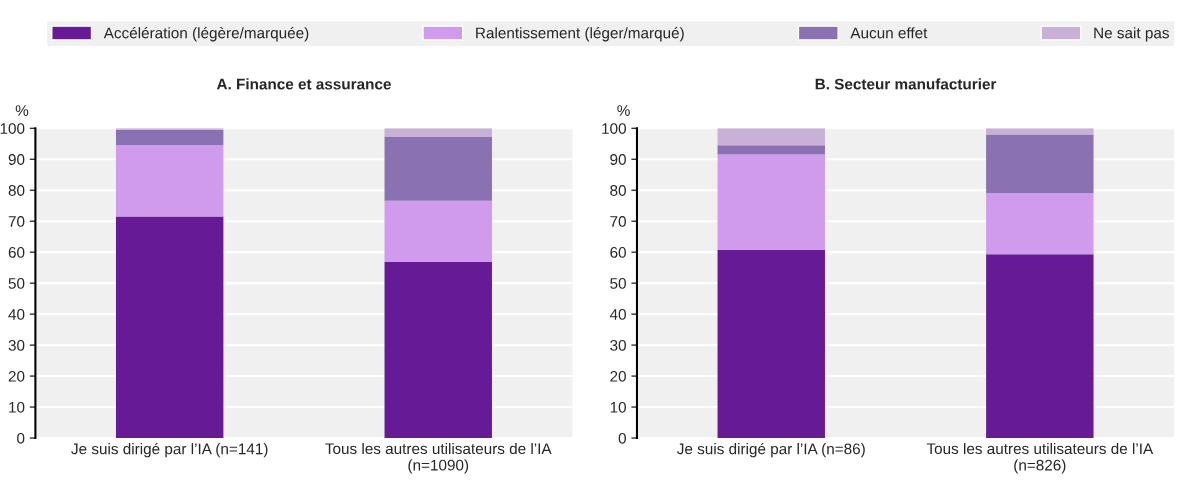 Image resolution: width=1180 pixels, height=484 pixels. I want to click on legend-label: Aucun effet, so click(889, 33).